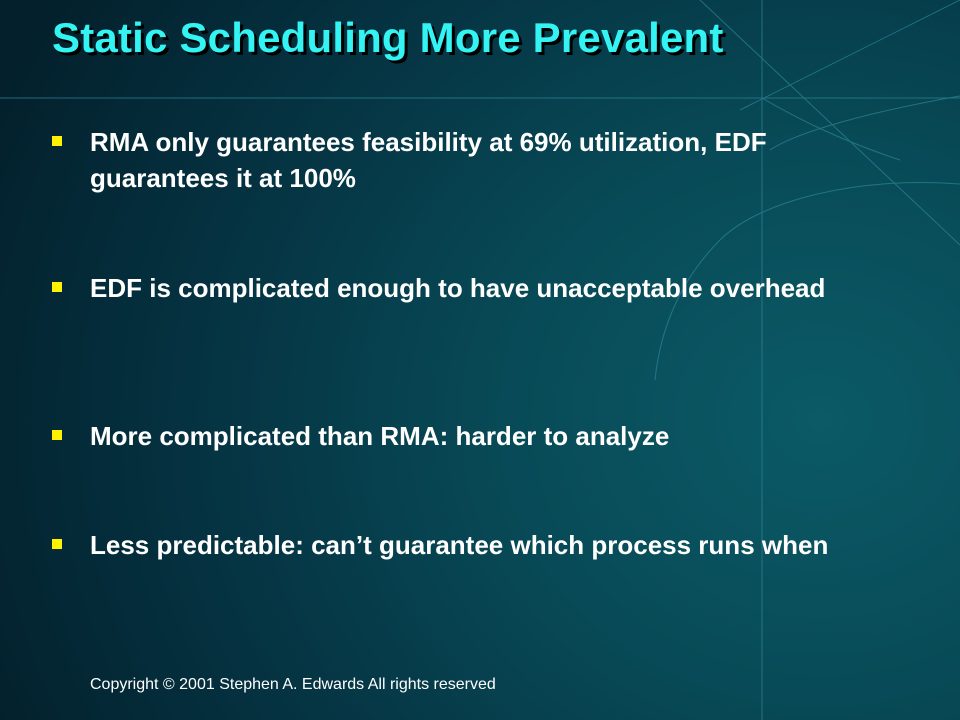 The width and height of the screenshot is (960, 720). I want to click on slide-title: Static Scheduling More Prevalent, so click(388, 37).